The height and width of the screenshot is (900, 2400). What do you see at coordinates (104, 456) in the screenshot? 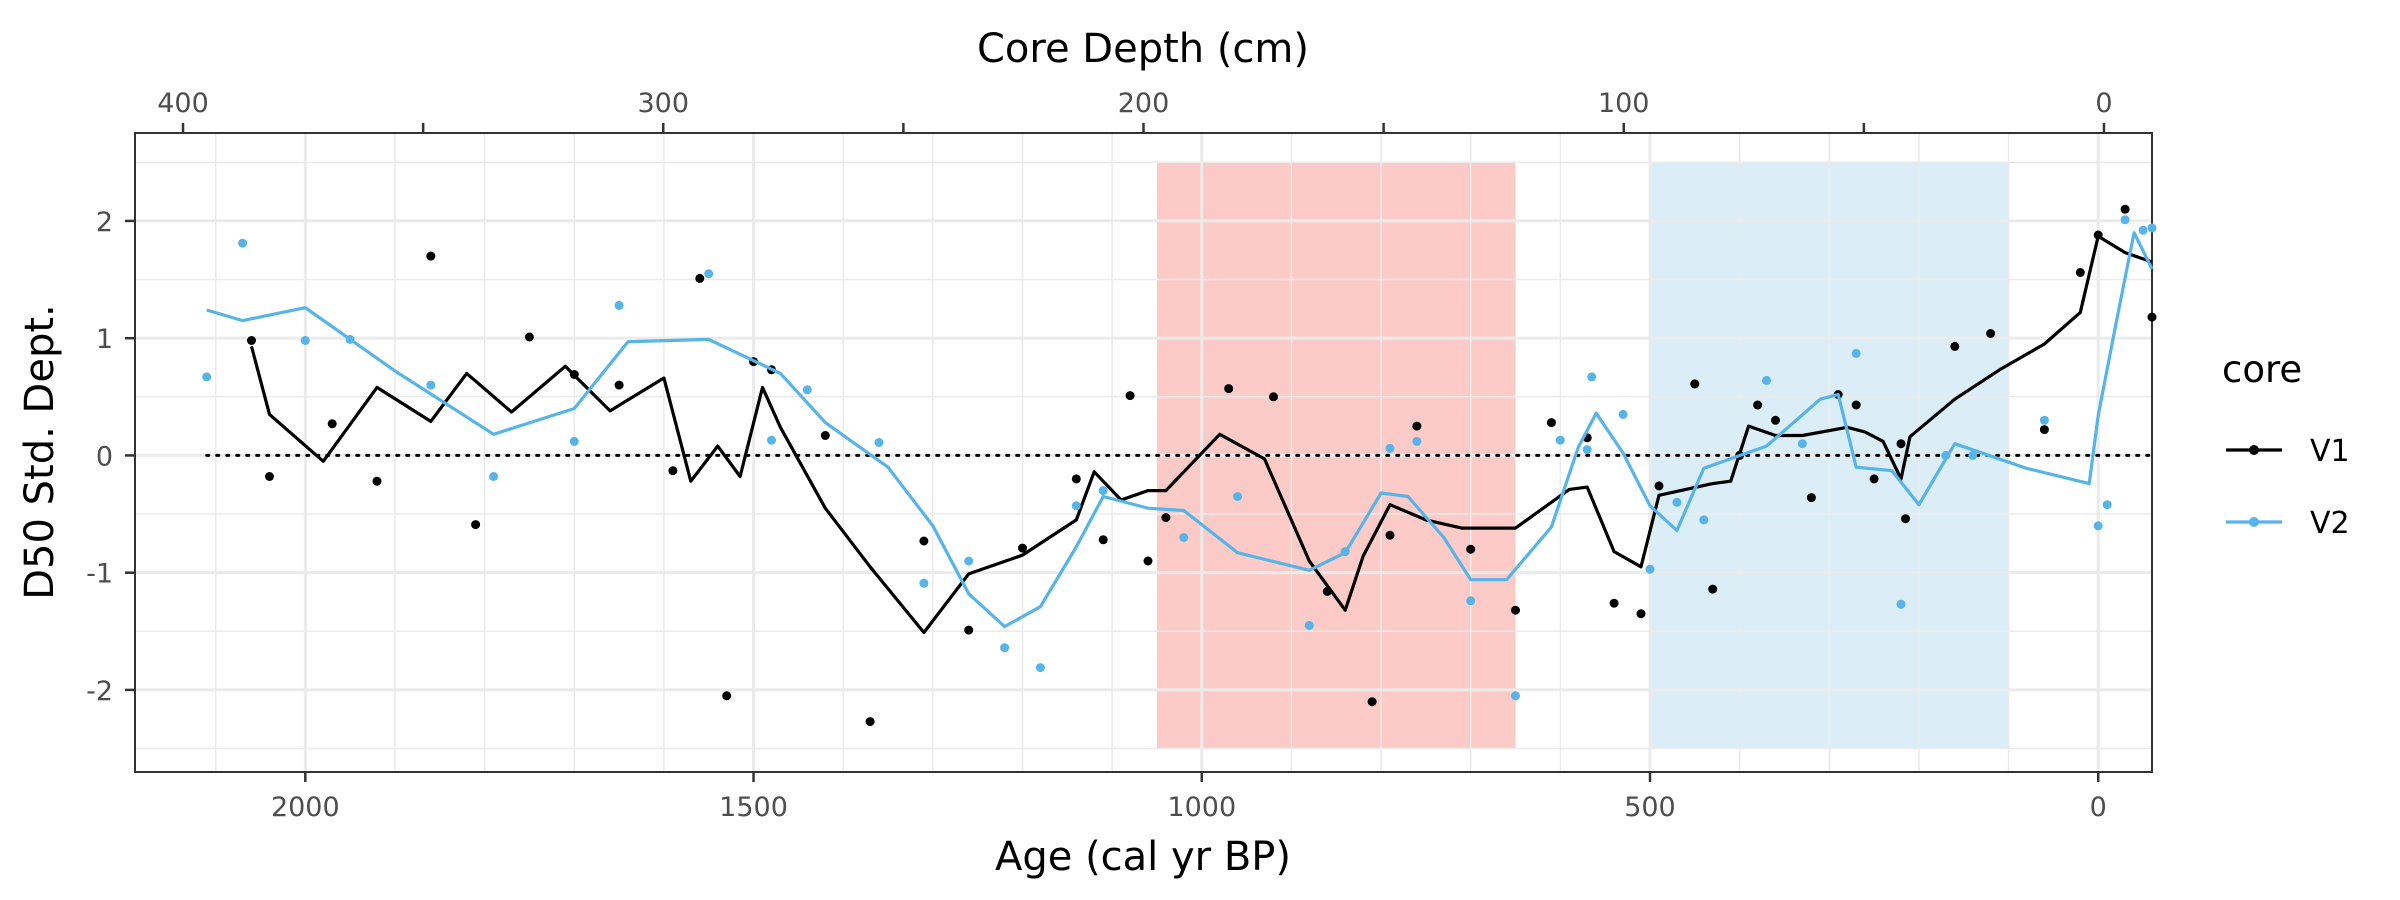
I see `y-tick-label: 0` at bounding box center [104, 456].